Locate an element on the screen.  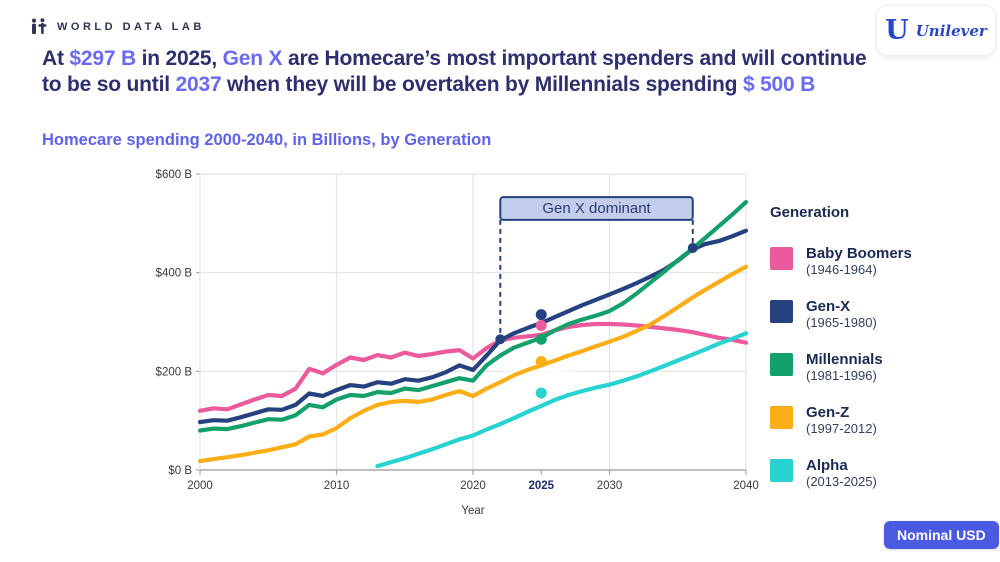
legend-years: (2013-2025) is located at coordinates (841, 481).